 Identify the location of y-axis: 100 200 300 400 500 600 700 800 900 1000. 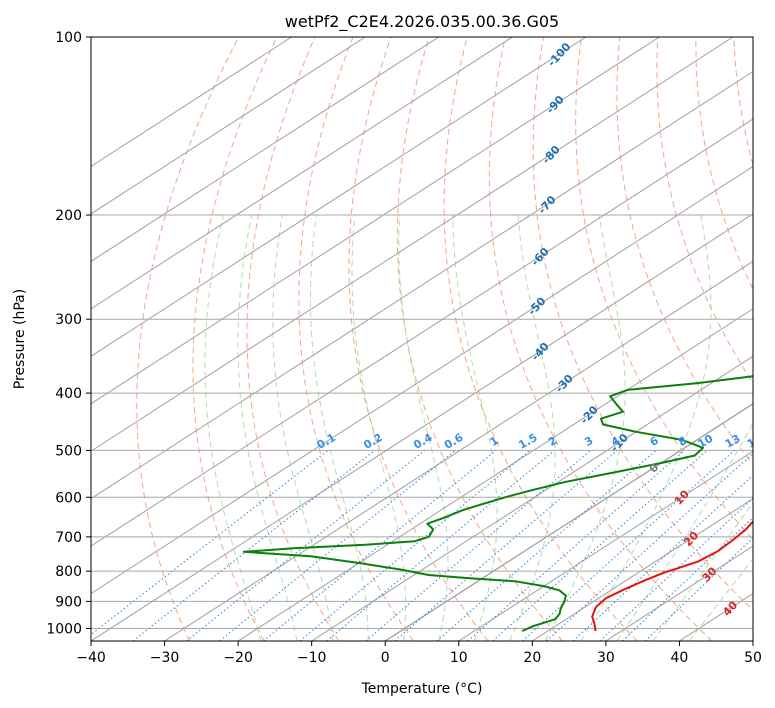
(68, 333).